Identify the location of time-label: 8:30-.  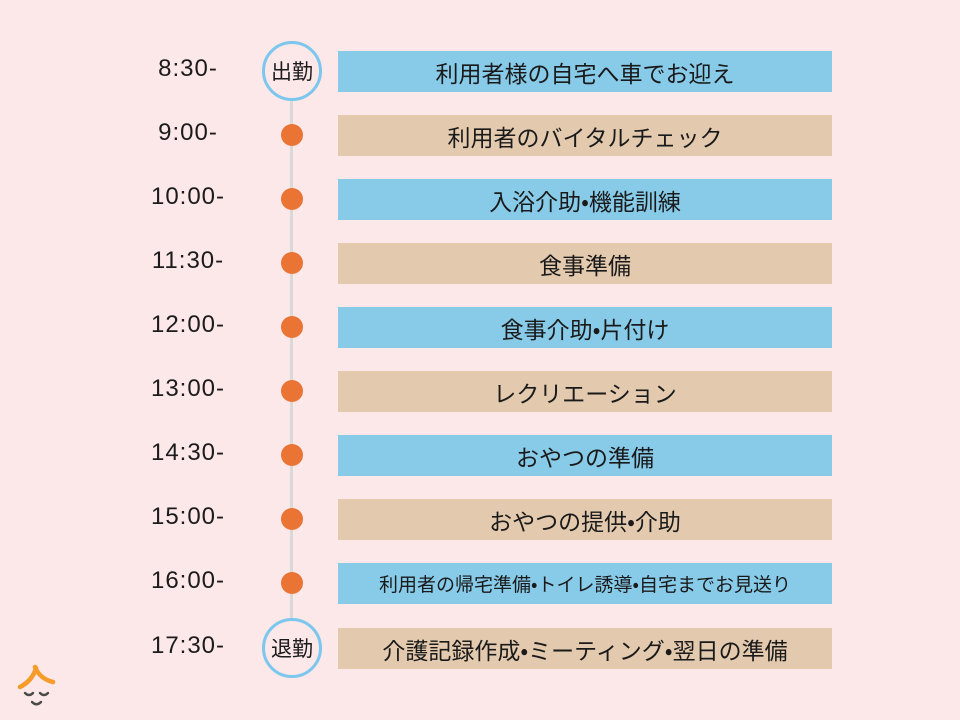
(188, 68).